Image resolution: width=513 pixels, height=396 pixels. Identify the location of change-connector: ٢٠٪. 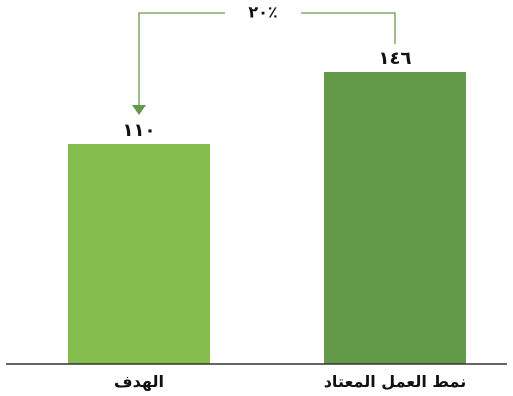
(264, 59).